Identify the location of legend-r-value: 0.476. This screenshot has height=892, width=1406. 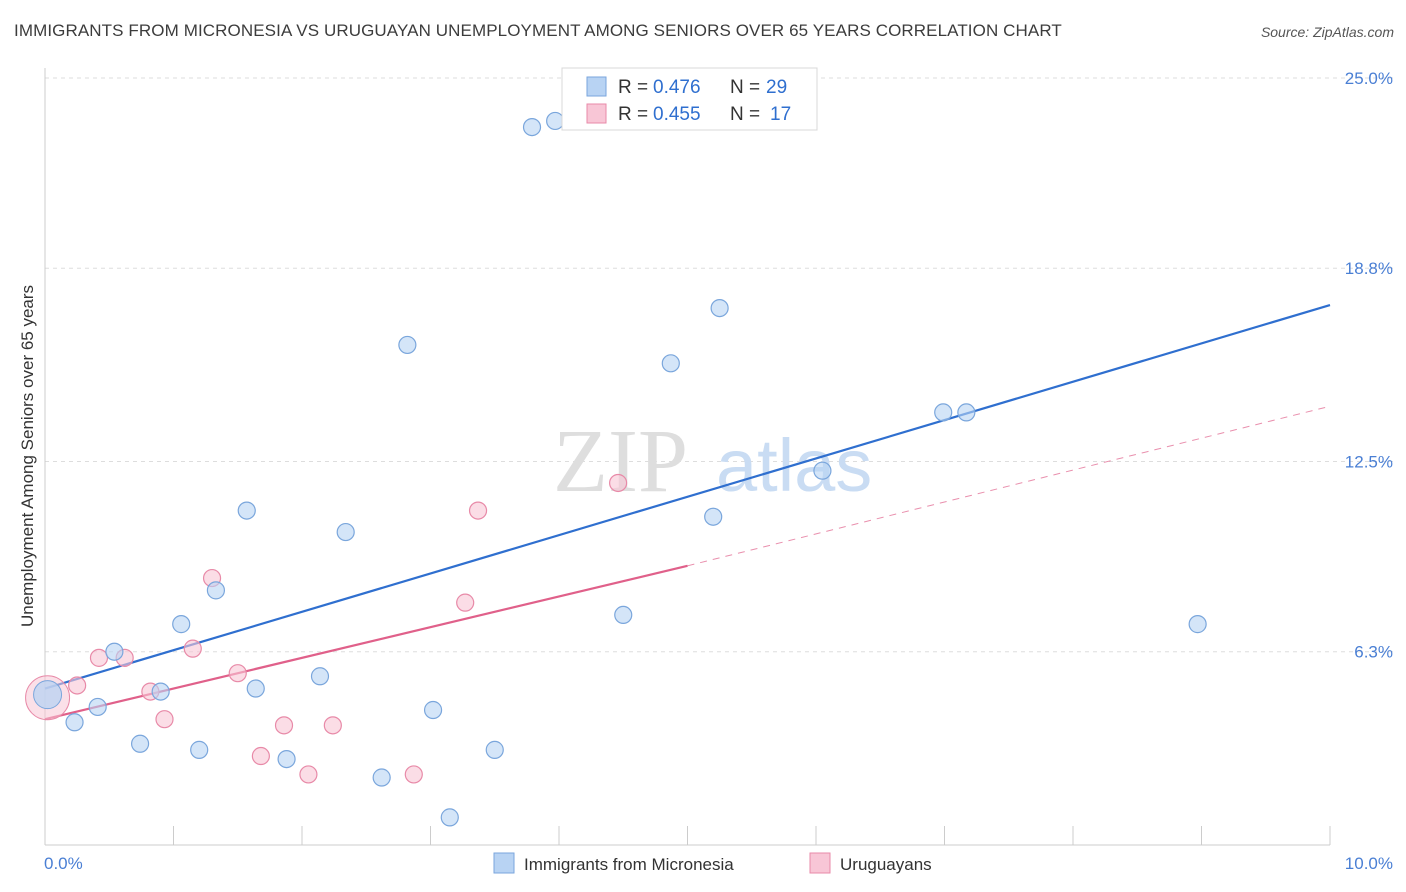
(677, 87).